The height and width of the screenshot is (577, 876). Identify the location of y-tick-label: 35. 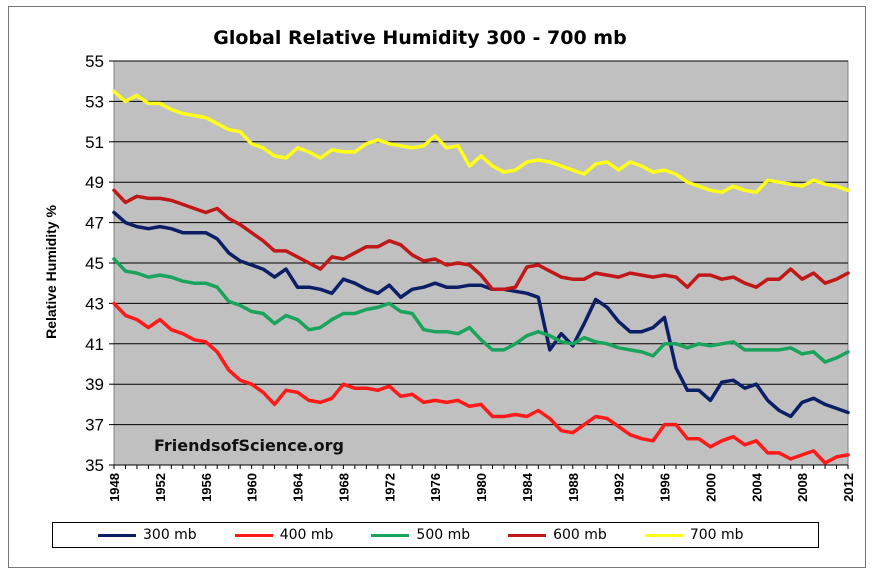
(94, 465).